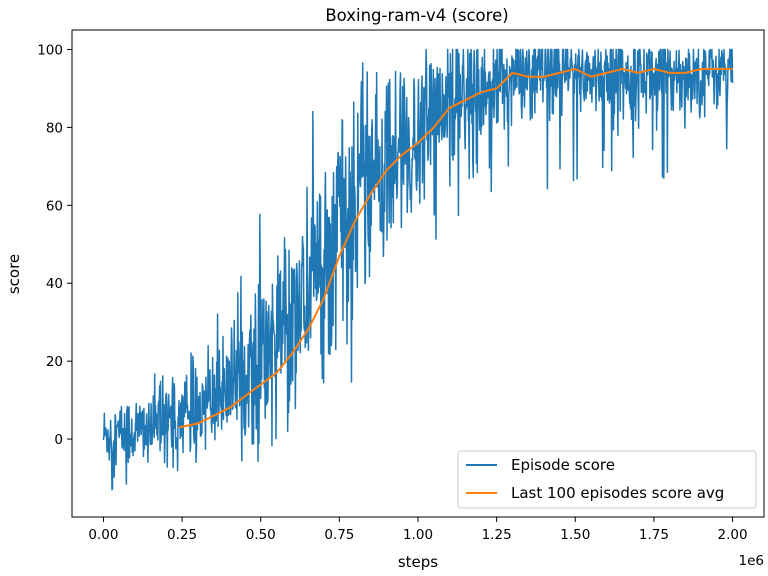 This screenshot has height=576, width=768. I want to click on y-axis-label: score, so click(14, 274).